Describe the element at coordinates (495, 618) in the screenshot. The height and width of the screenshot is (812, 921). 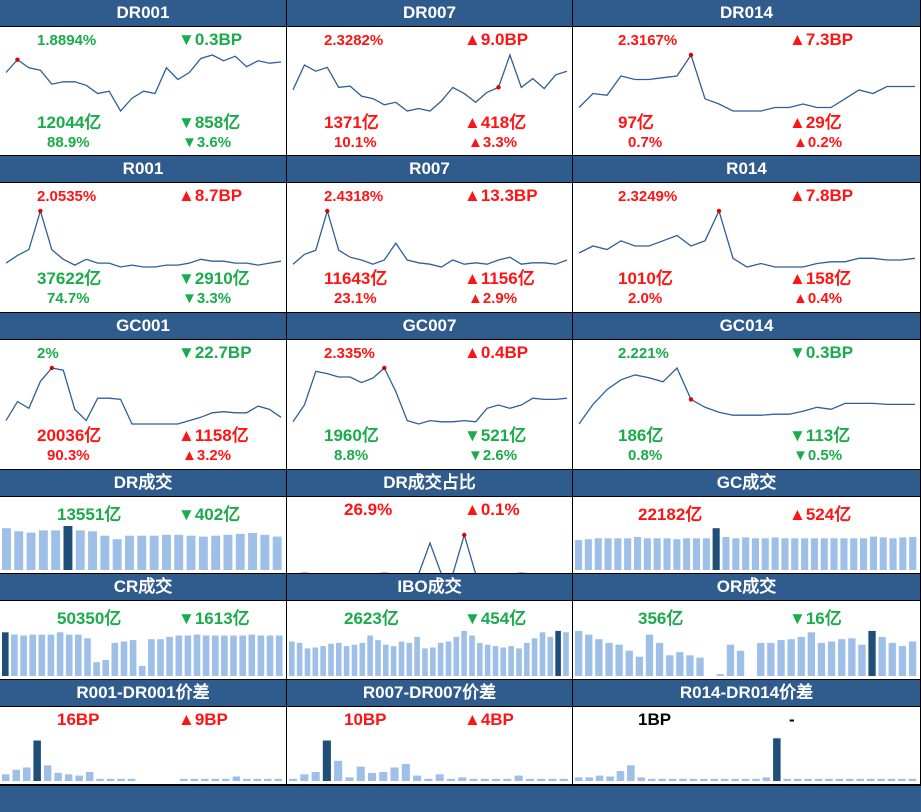
I see `value-change: ▼454亿` at that location.